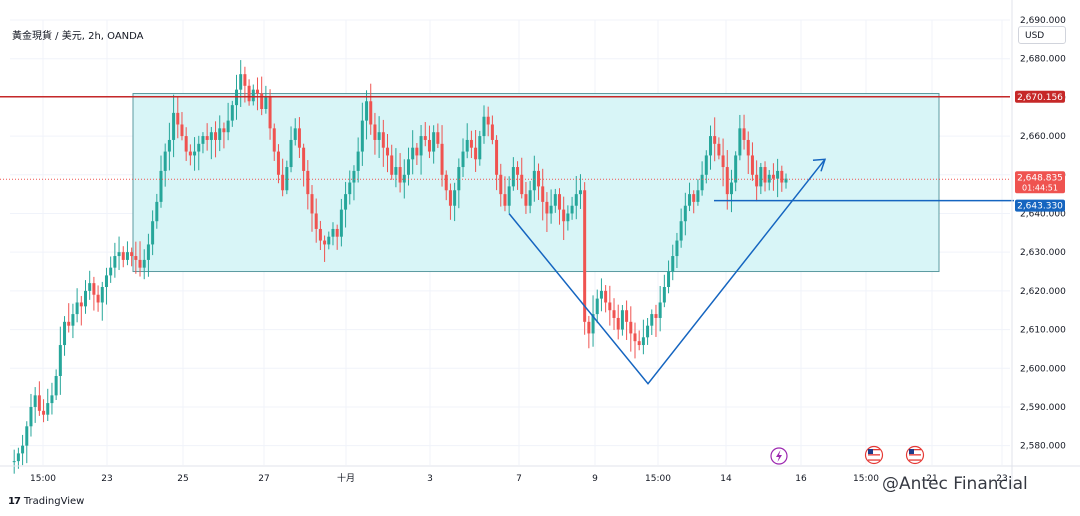 The image size is (1080, 516). I want to click on tradingview-brand: 17 TradingView, so click(46, 501).